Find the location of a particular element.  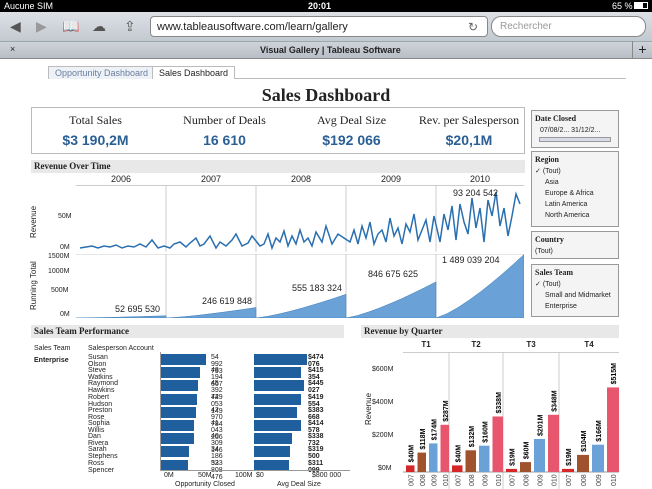

salesperson-name: Susan Olson is located at coordinates (98, 361).